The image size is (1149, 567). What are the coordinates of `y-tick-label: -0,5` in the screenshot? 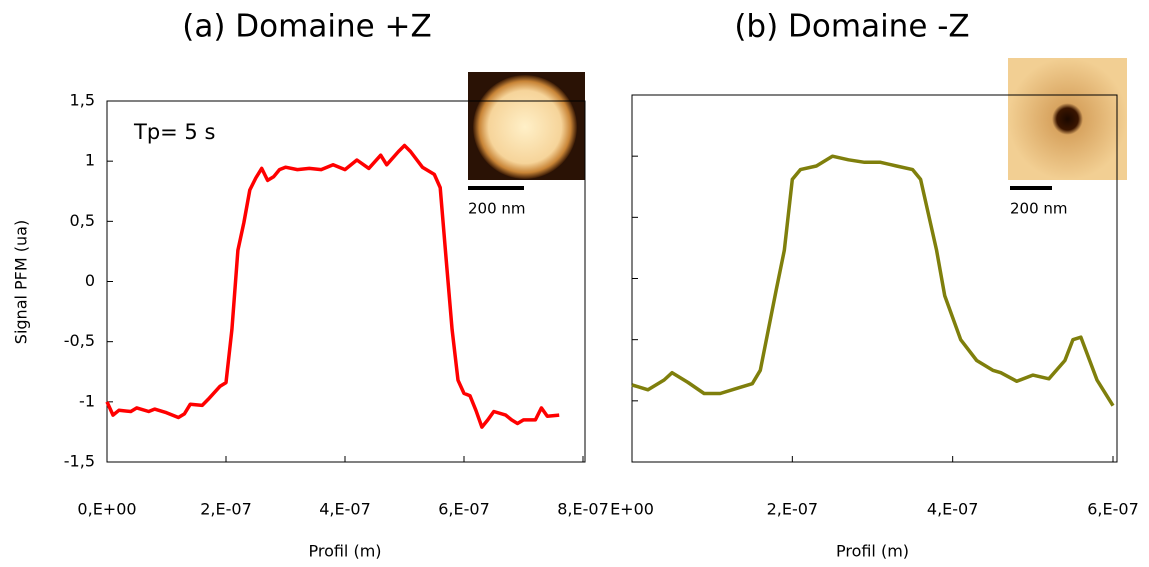 It's located at (79, 340).